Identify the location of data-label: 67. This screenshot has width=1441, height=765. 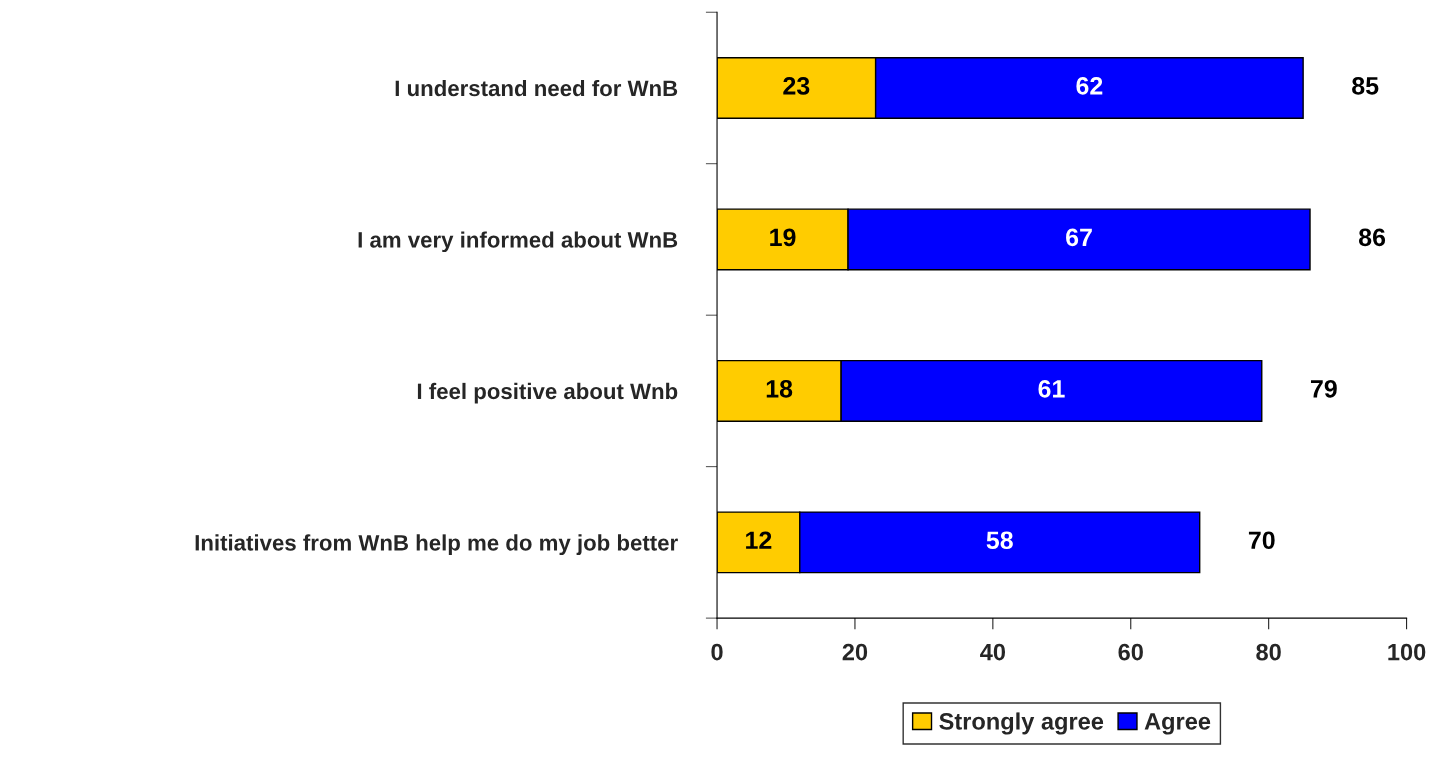
(1079, 237).